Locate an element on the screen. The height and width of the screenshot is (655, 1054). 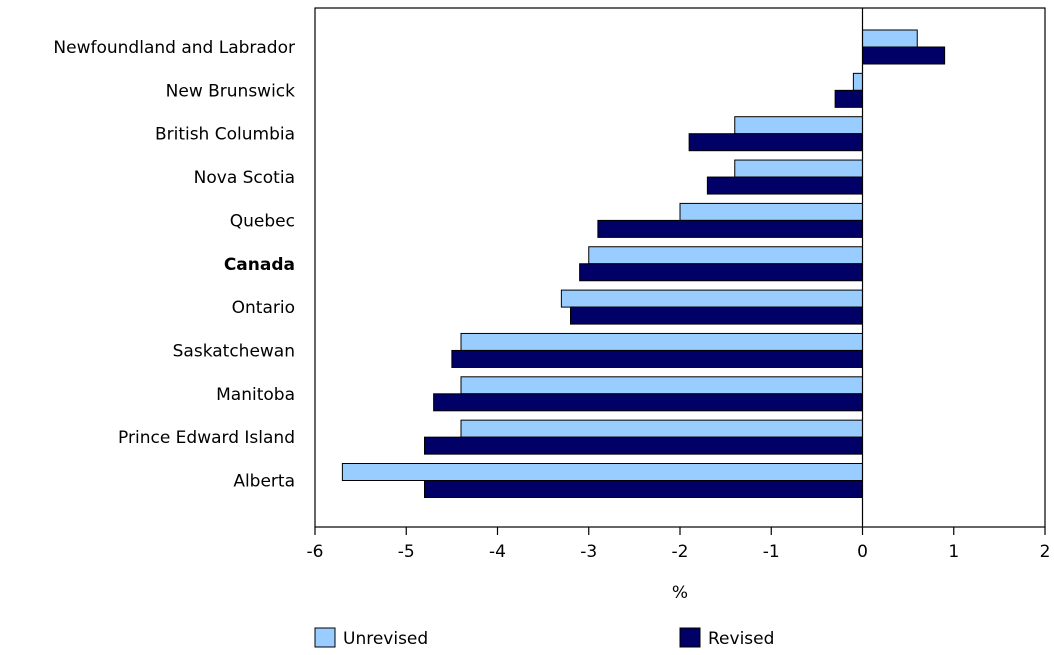
bar-unrevised-prince-edward-island is located at coordinates (661, 428).